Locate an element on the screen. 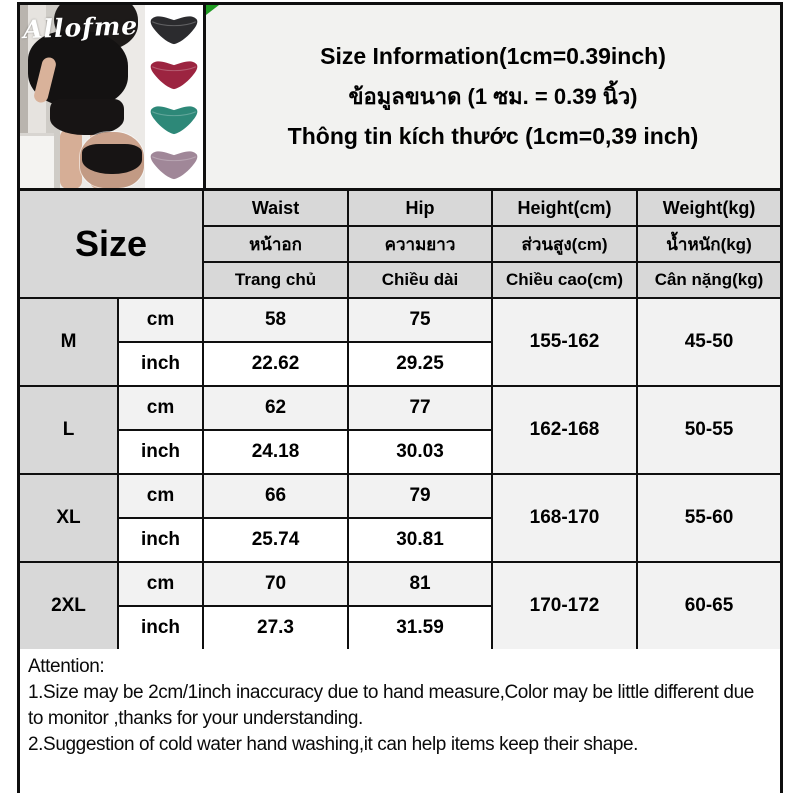 This screenshot has width=800, height=800. title-vietnamese: Thông tin kích thước (1cm=0,39 inch) is located at coordinates (493, 136).